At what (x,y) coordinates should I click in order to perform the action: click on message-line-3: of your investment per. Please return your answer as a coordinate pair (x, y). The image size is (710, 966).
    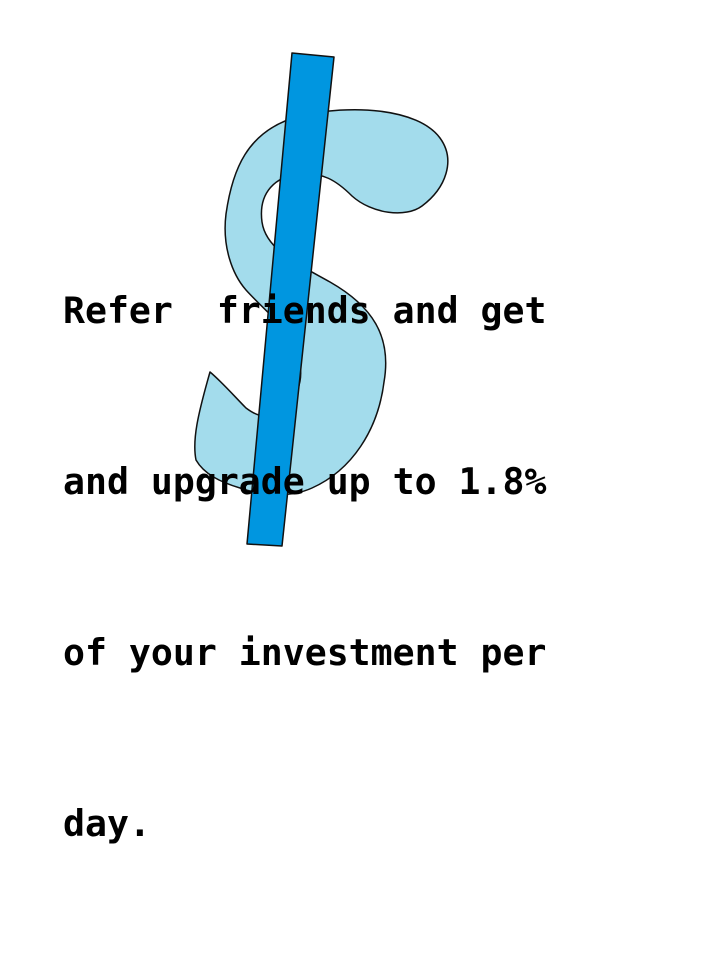
    Looking at the image, I should click on (305, 652).